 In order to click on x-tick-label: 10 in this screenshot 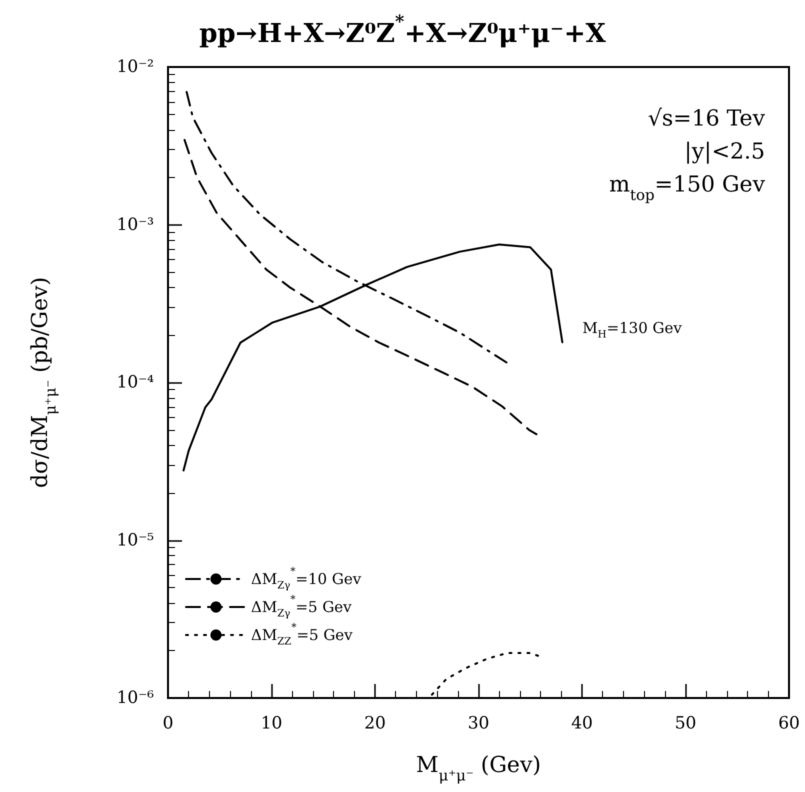, I will do `click(271, 724)`.